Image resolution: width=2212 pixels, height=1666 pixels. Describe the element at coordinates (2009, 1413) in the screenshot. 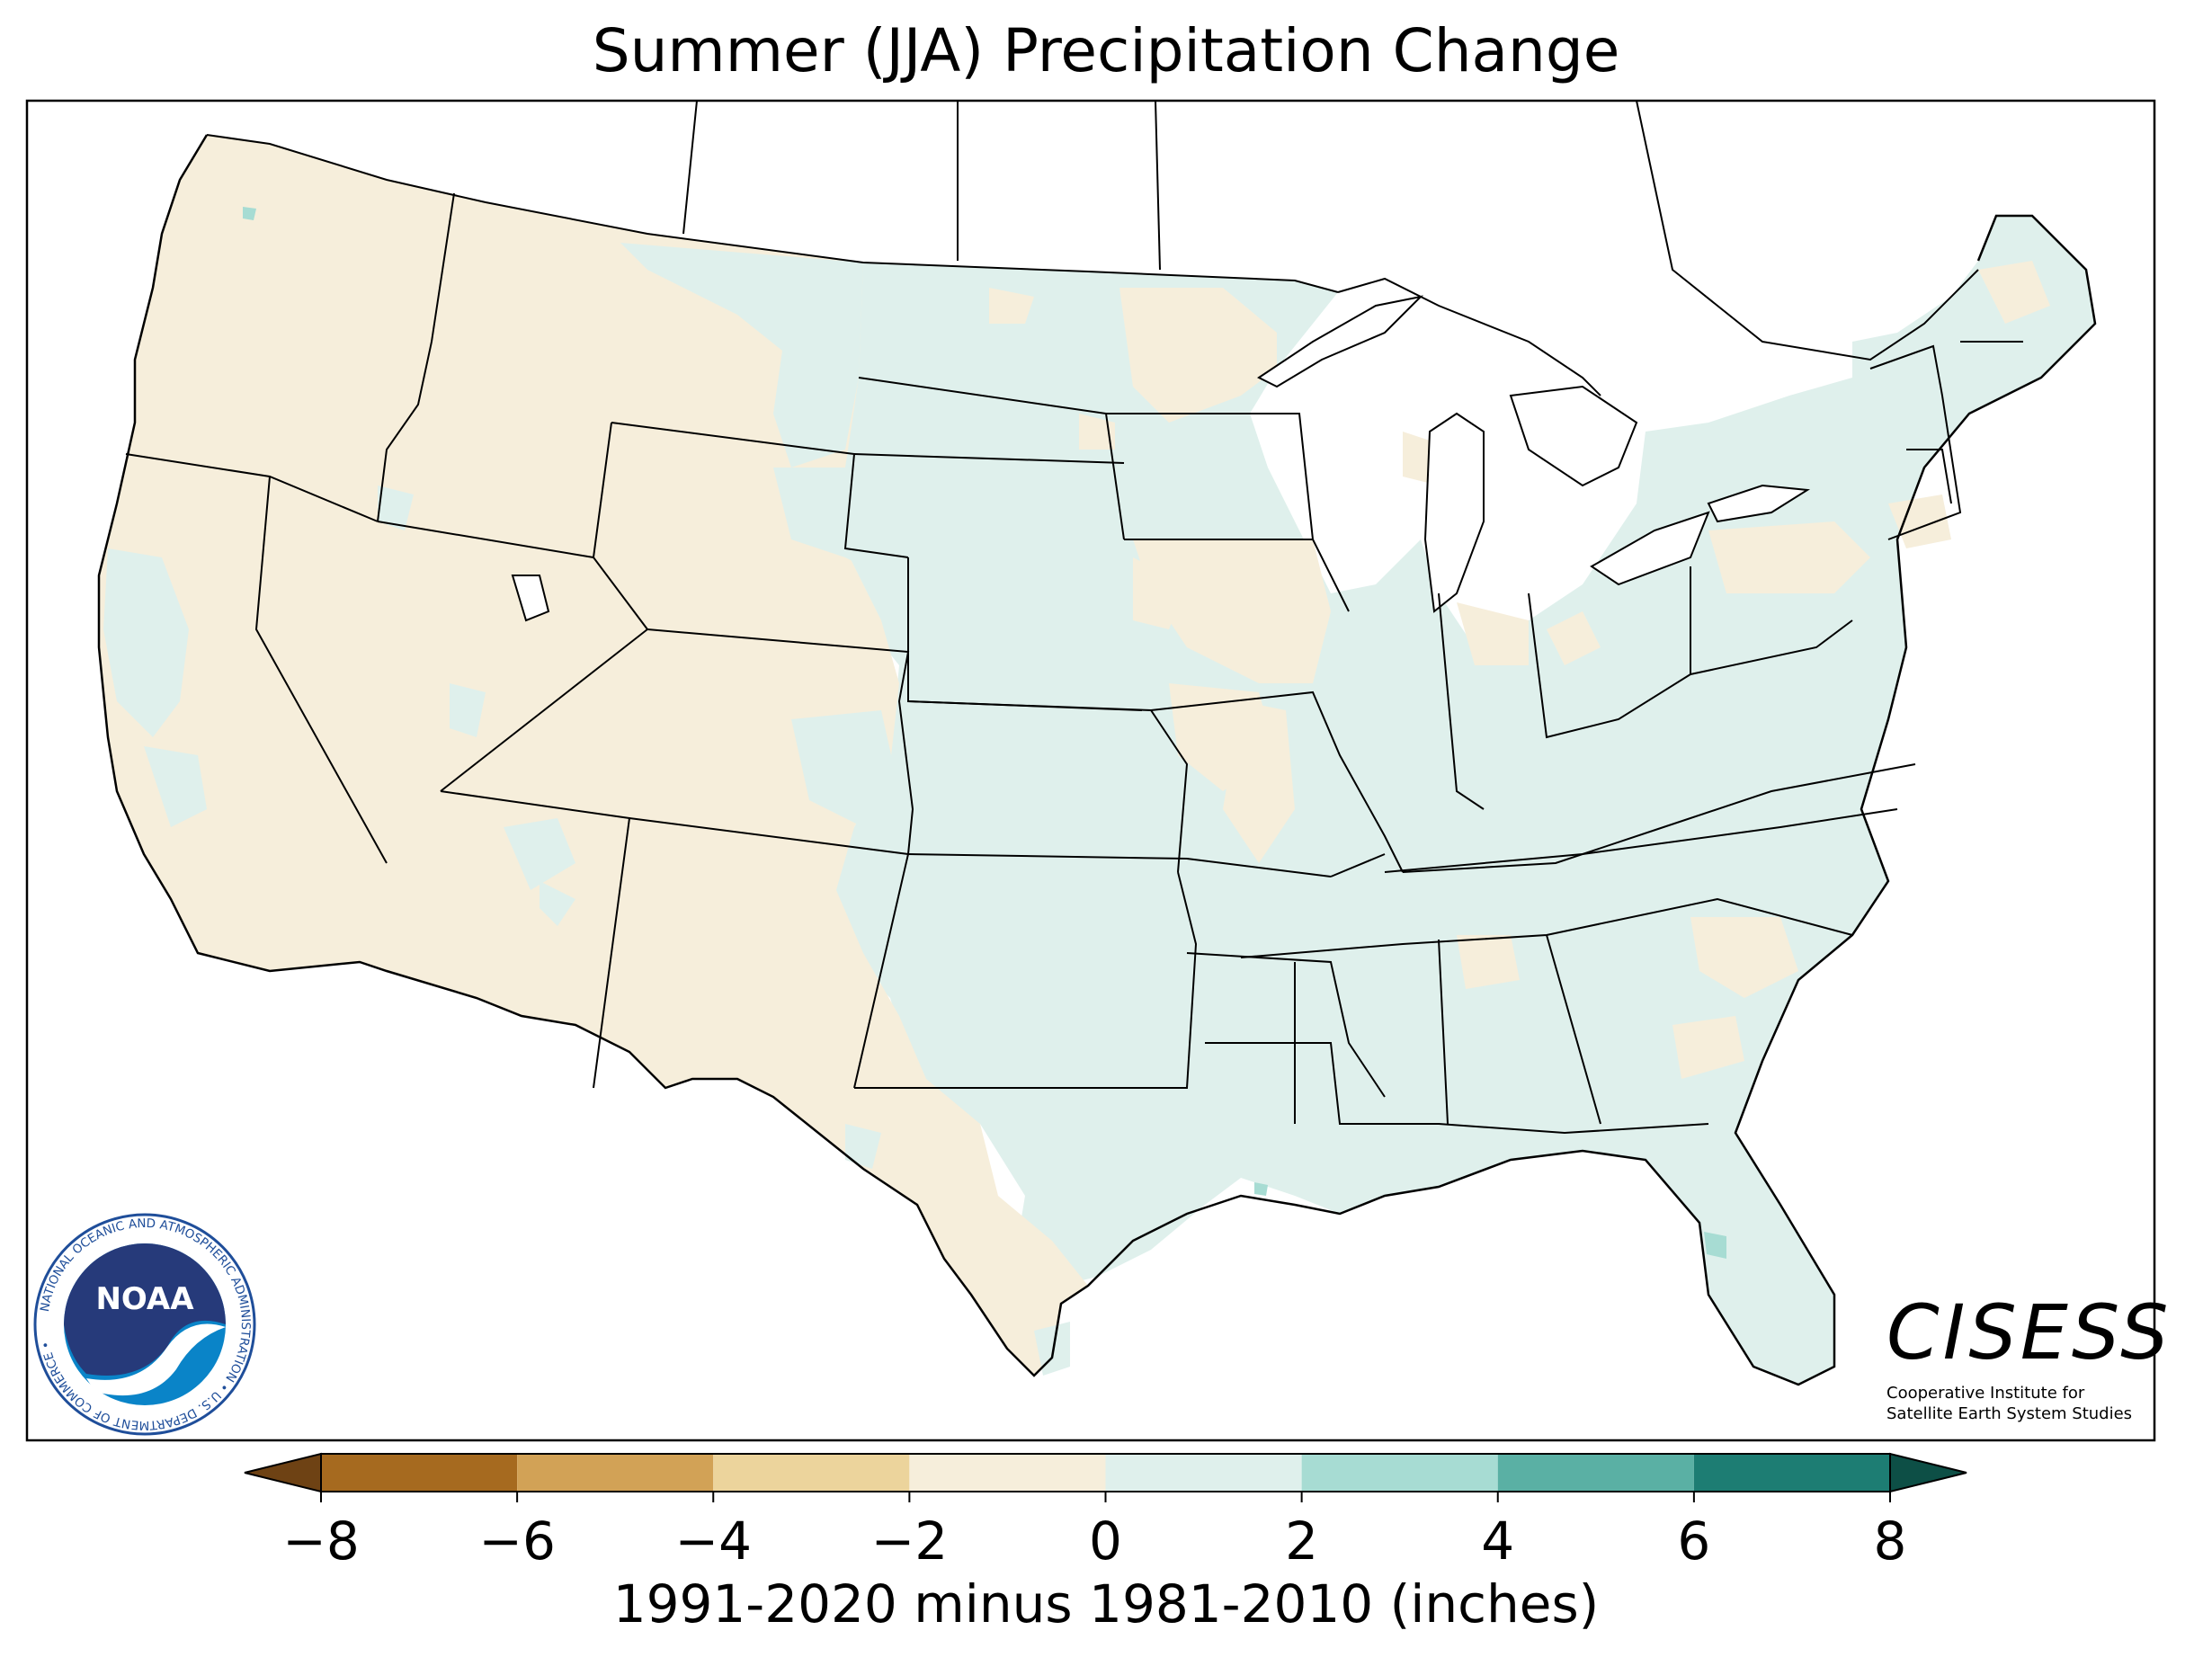

I see `cisess-line-2: Satellite Earth System Studies` at that location.